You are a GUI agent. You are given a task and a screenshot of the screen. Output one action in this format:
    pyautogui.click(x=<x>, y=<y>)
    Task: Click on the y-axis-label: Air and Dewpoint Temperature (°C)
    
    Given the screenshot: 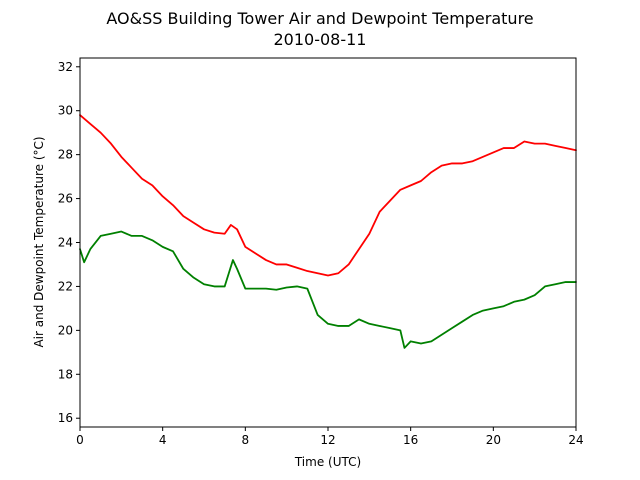 What is the action you would take?
    pyautogui.click(x=39, y=241)
    